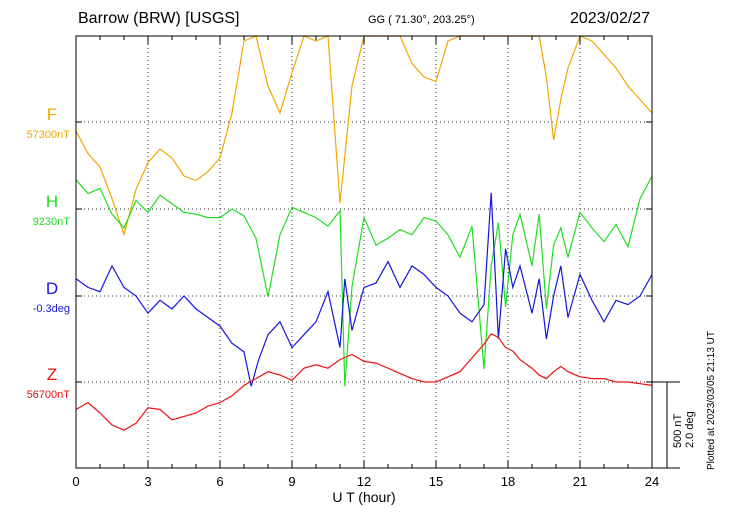 The width and height of the screenshot is (730, 520). Describe the element at coordinates (363, 497) in the screenshot. I see `x-axis-label: U T (hour)` at that location.